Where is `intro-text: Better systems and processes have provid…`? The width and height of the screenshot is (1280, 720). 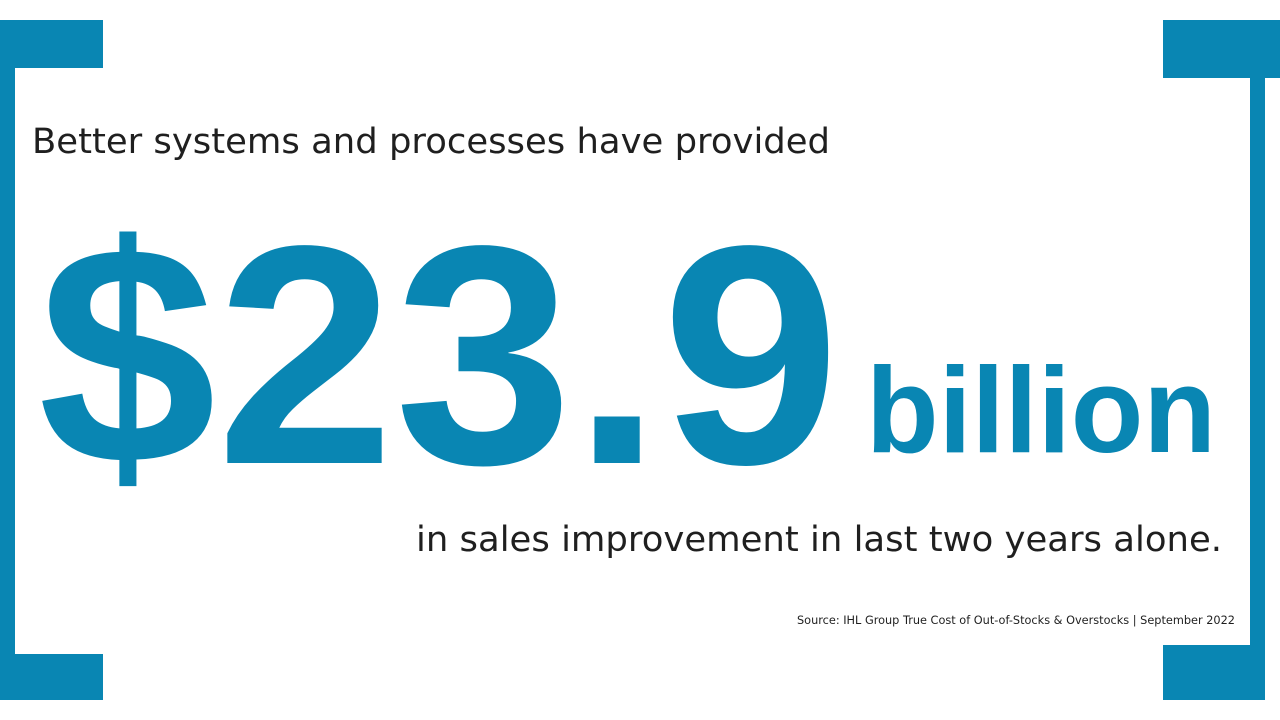
intro-text: Better systems and processes have provid… is located at coordinates (431, 142).